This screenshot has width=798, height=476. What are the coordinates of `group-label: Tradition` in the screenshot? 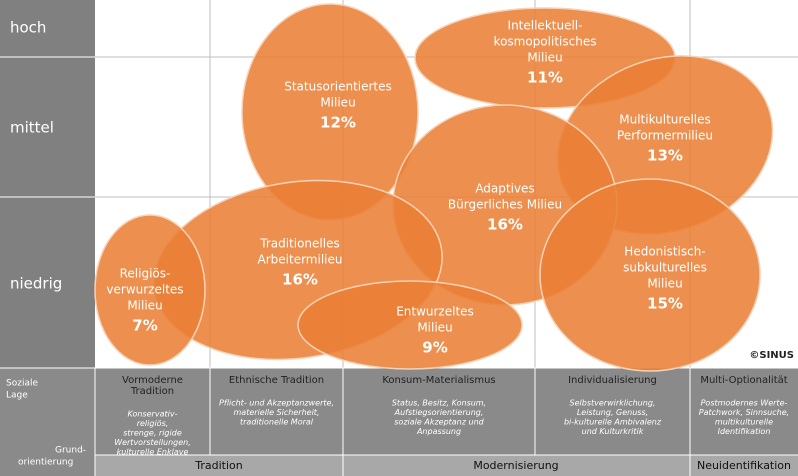 It's located at (218, 465).